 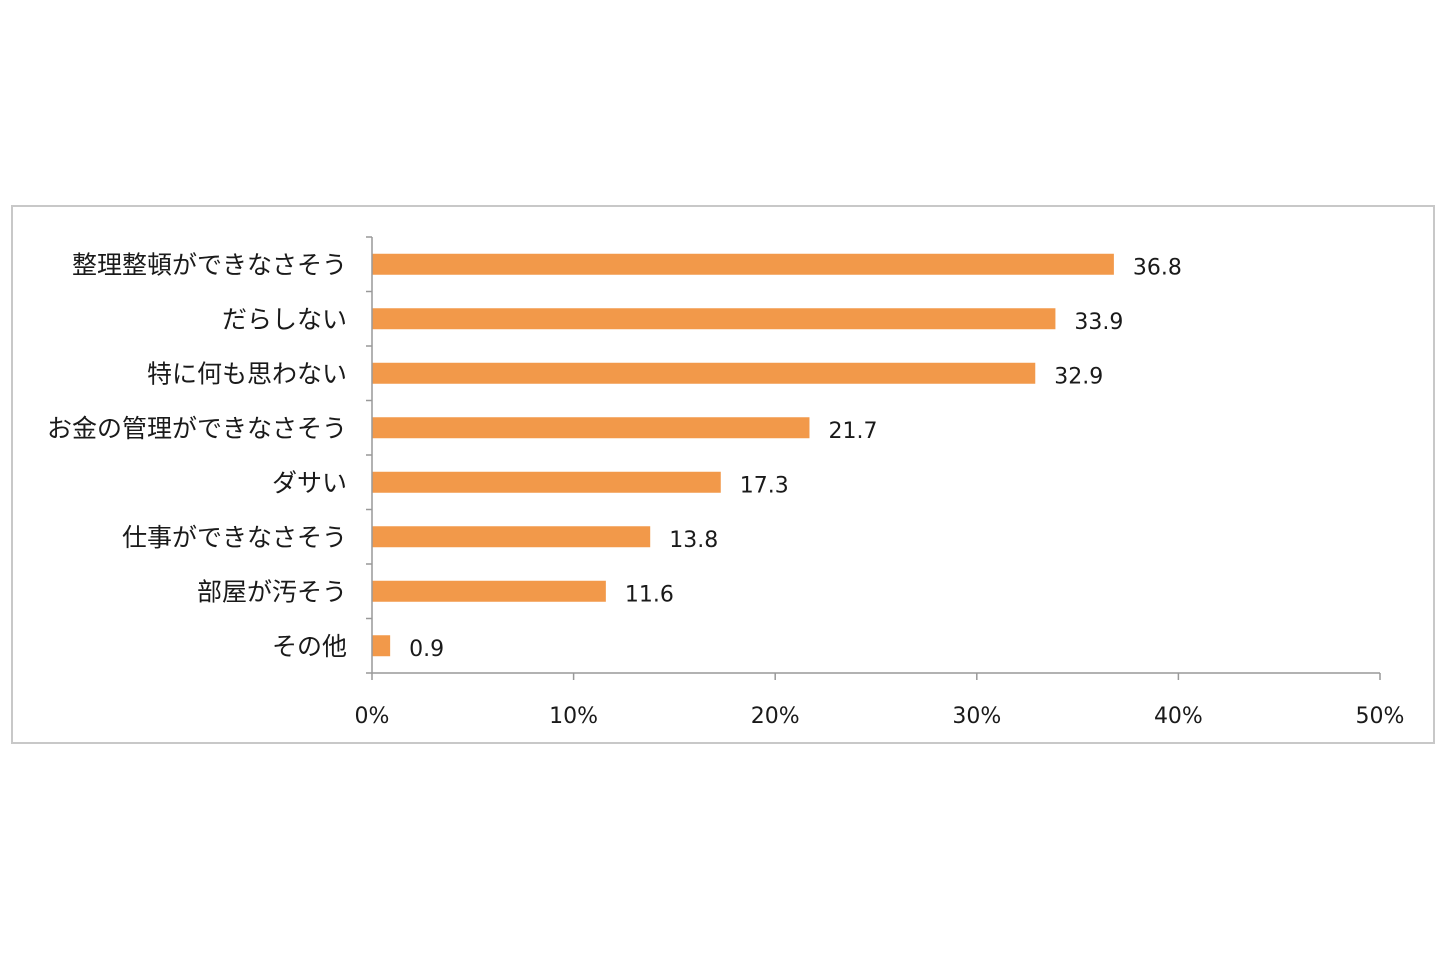 What do you see at coordinates (234, 537) in the screenshot?
I see `category-label: 仕事ができなさそう` at bounding box center [234, 537].